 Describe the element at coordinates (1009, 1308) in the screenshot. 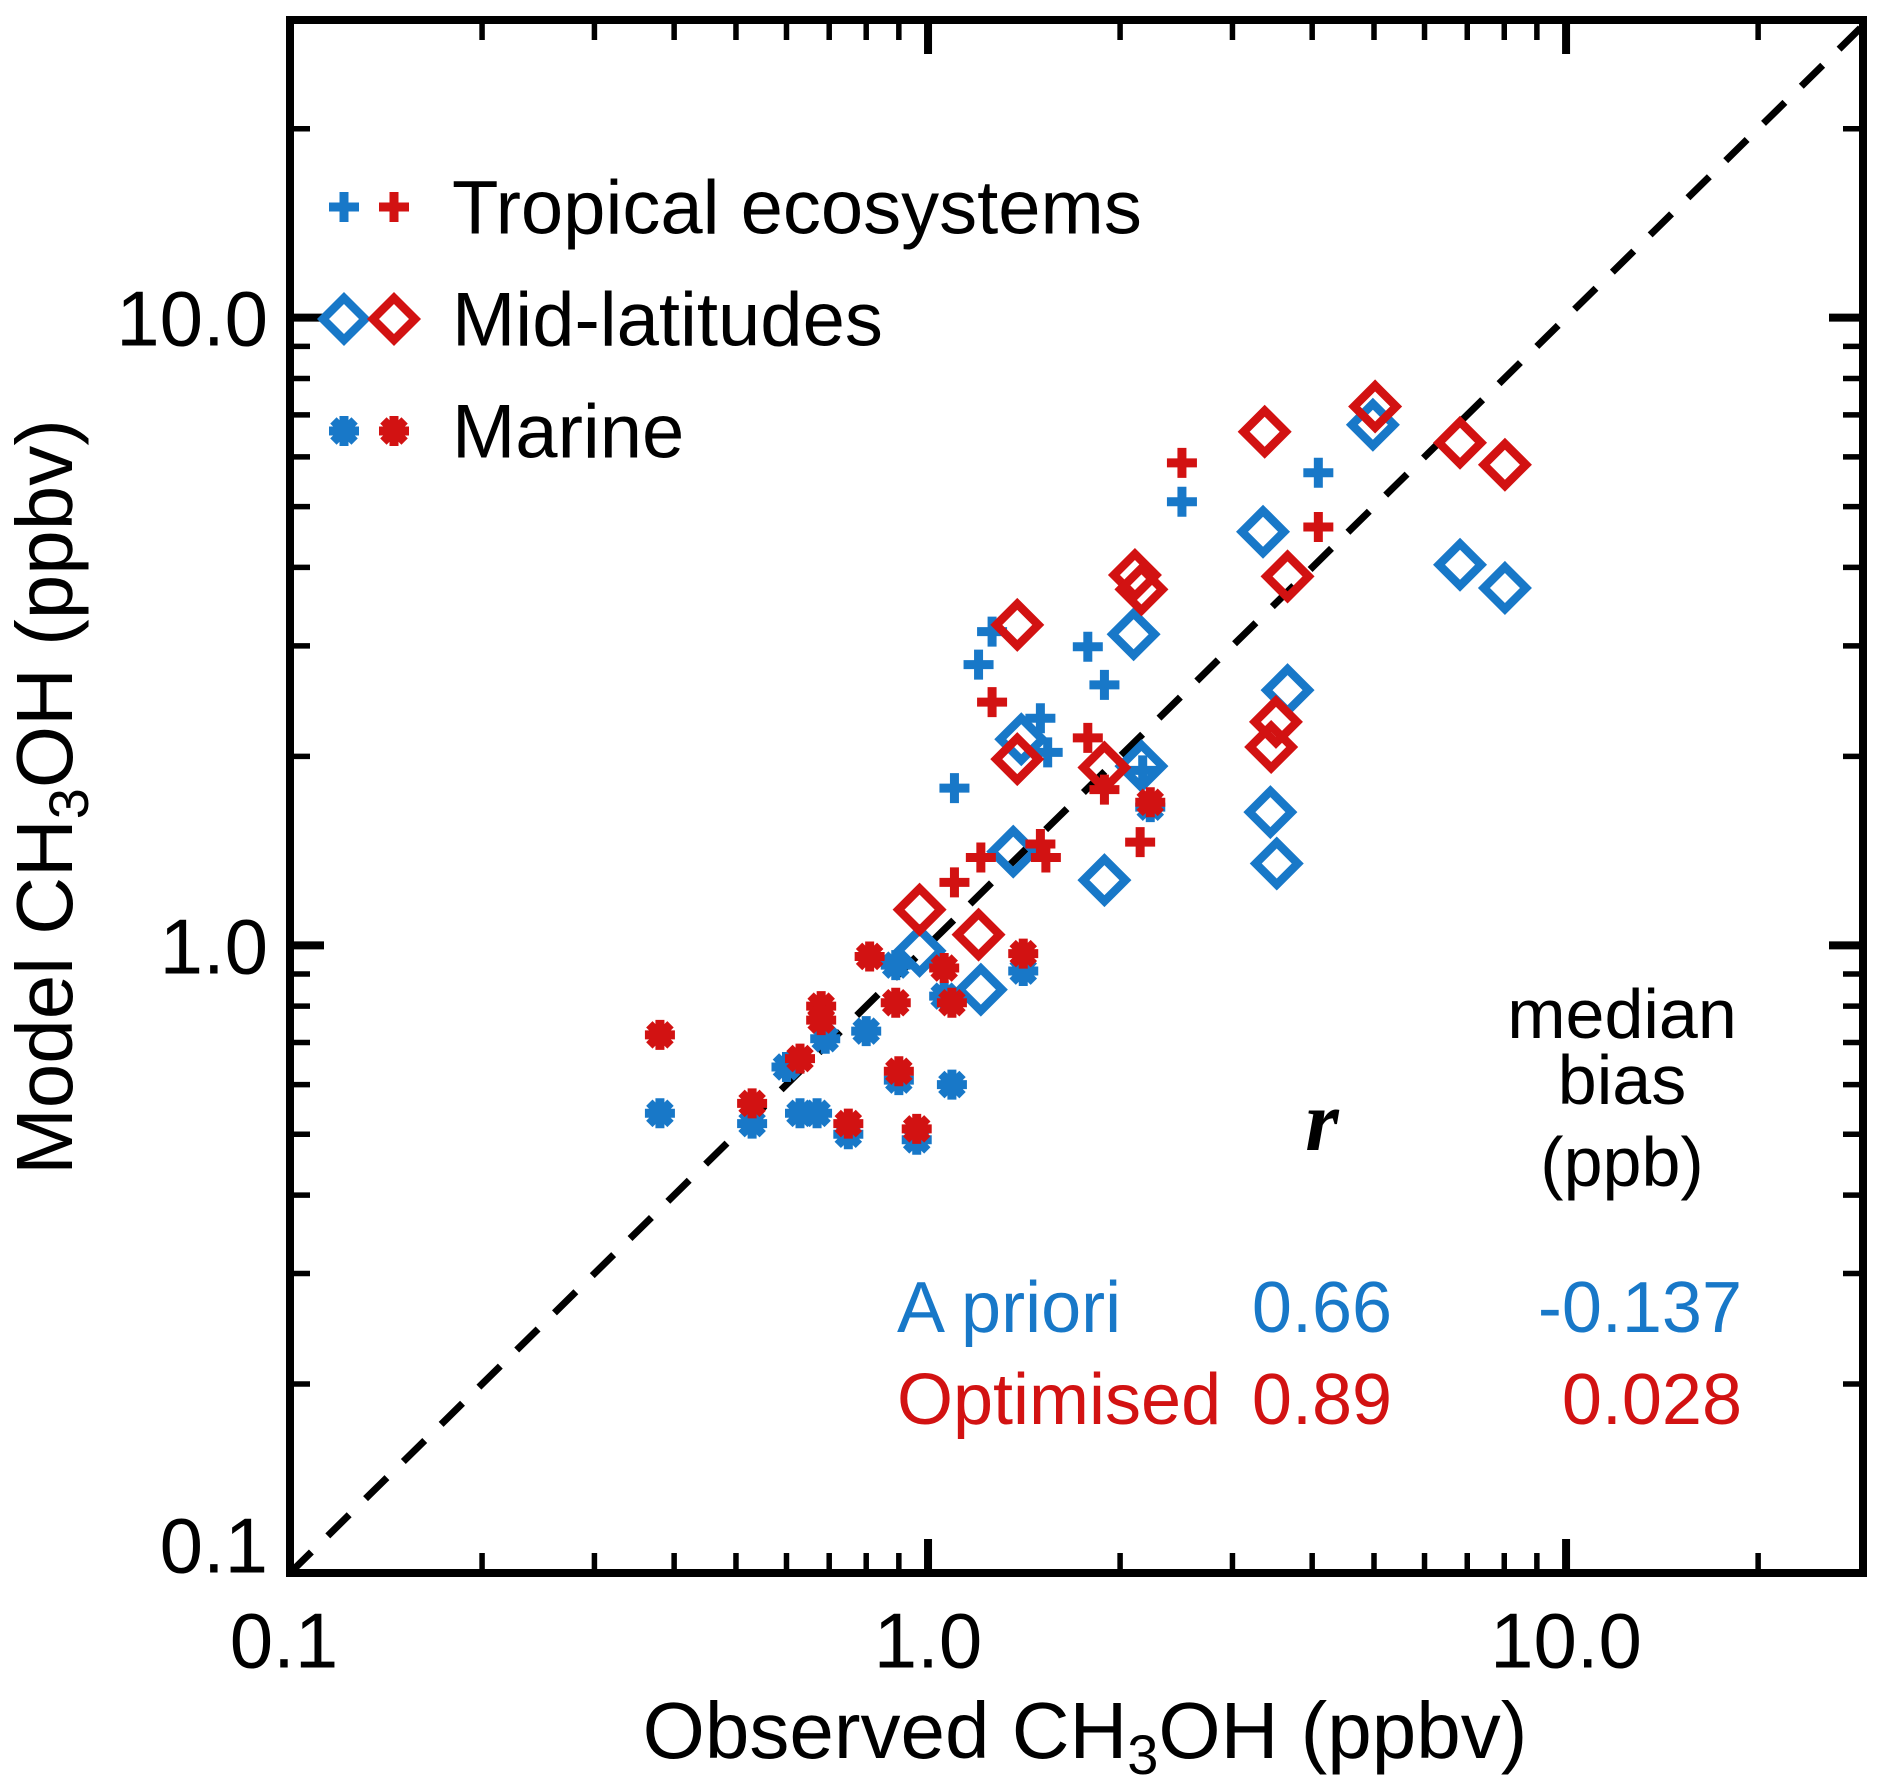

I see `stats-row-label-a-priori: A priori` at that location.